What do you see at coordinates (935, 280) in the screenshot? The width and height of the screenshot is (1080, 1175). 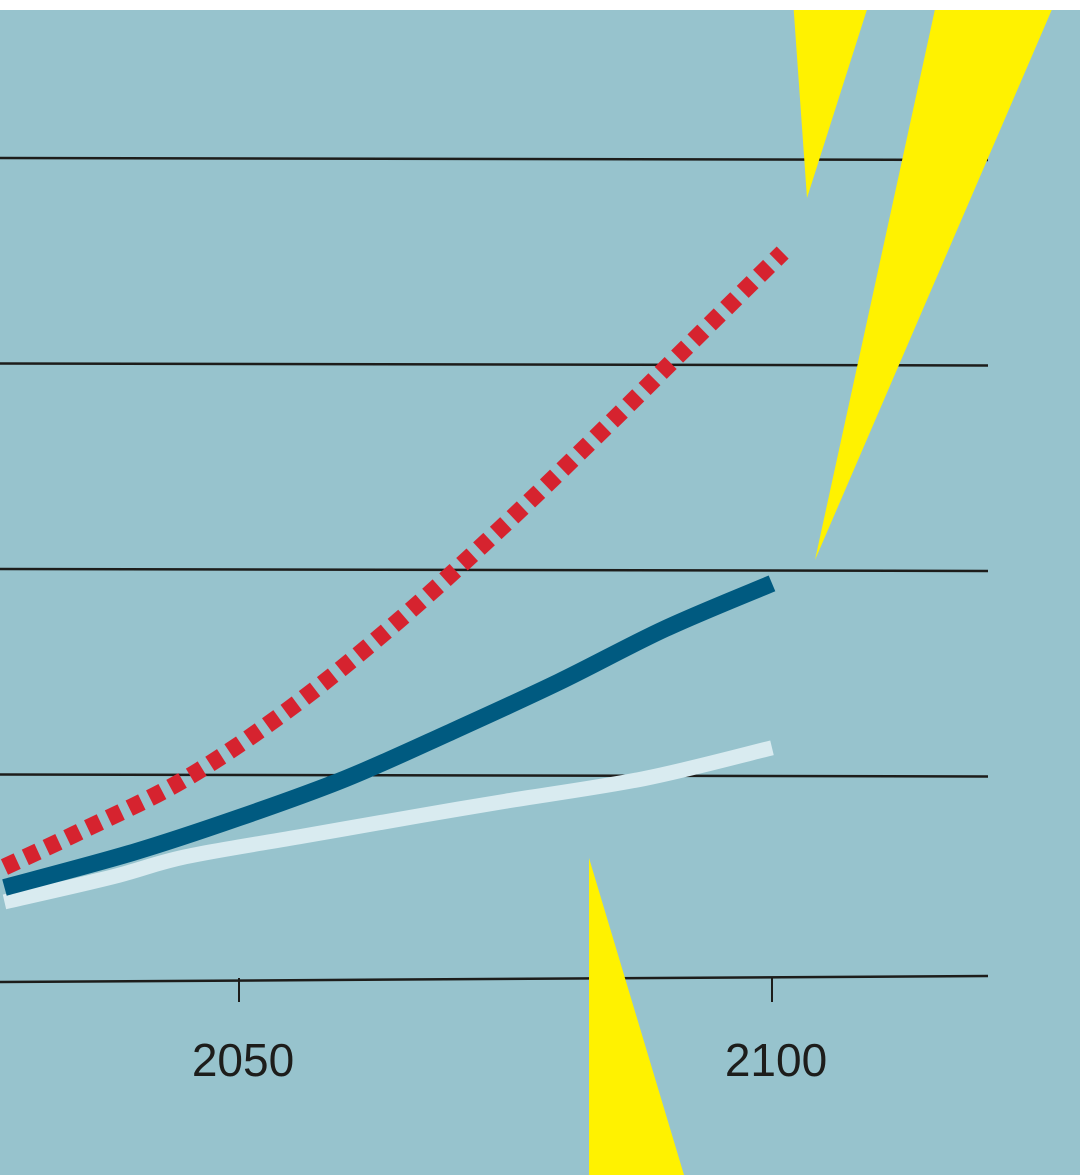 I see `lightning-bolt-large` at bounding box center [935, 280].